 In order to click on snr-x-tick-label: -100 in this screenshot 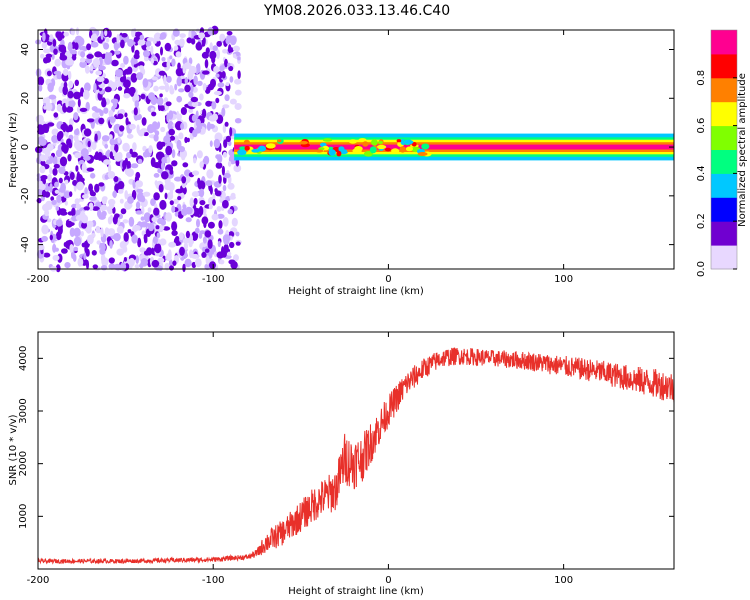, I will do `click(213, 580)`.